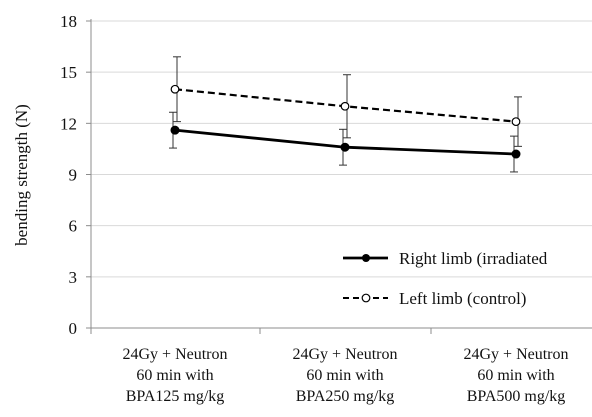 This screenshot has height=417, width=592. What do you see at coordinates (73, 277) in the screenshot?
I see `y-tick-label: 3` at bounding box center [73, 277].